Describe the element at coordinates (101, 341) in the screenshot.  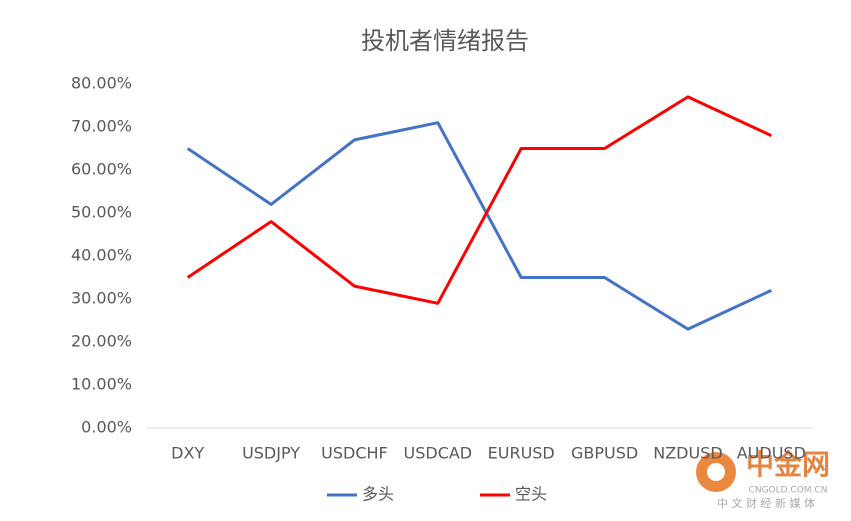
I see `y-tick-label: 20.00%` at that location.